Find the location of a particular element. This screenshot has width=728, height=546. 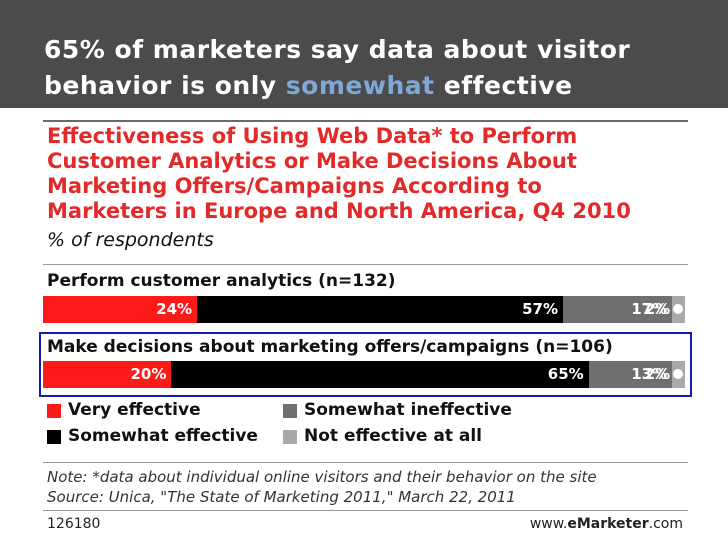

legend-somewhat-effective: Somewhat effective is located at coordinates (163, 436).